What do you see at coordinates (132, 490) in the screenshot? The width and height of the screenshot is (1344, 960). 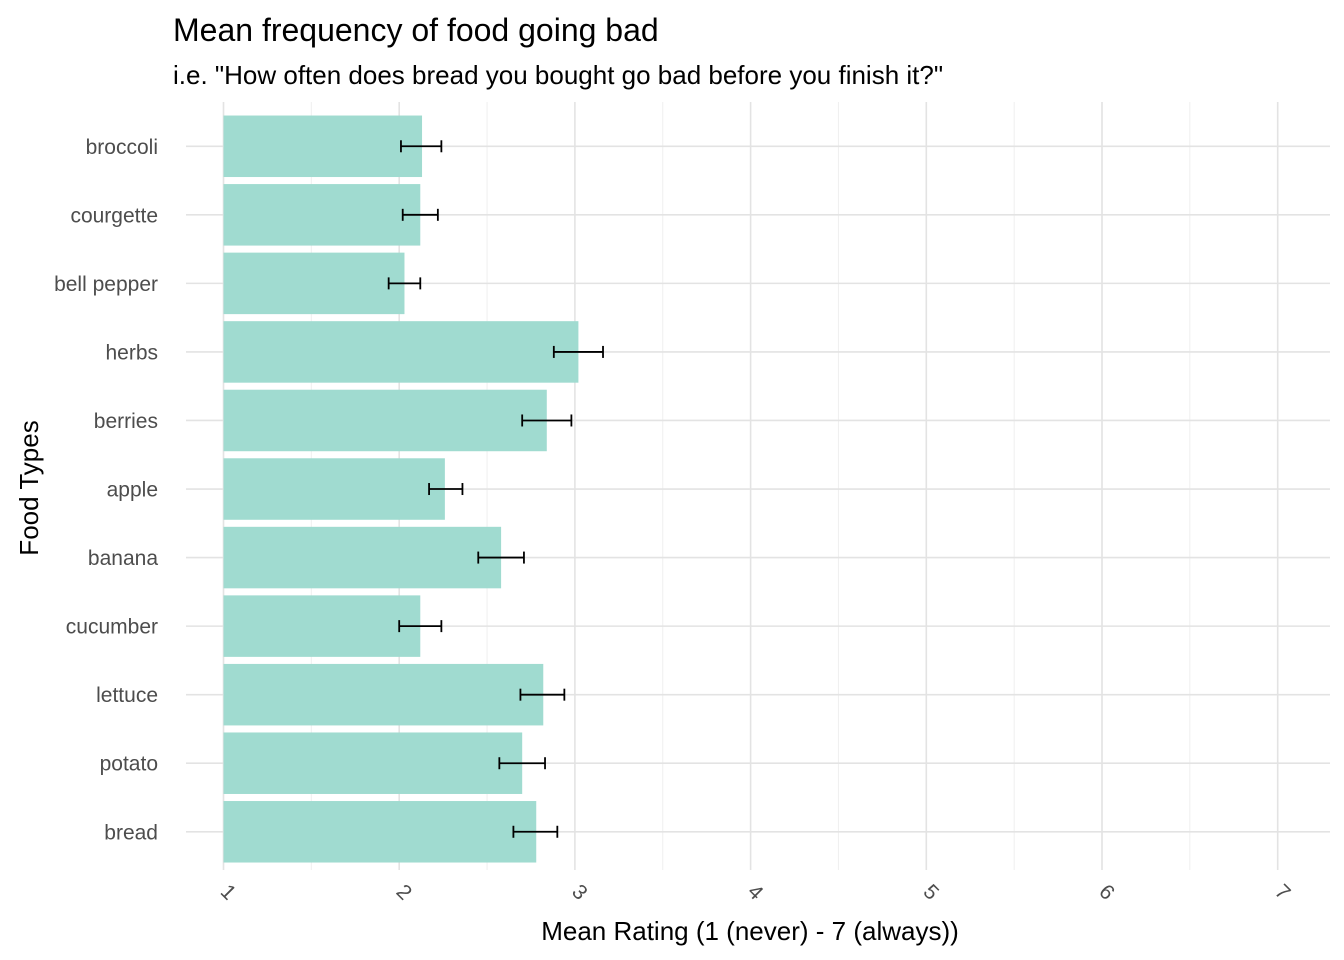 I see `y-tick-label: apple` at bounding box center [132, 490].